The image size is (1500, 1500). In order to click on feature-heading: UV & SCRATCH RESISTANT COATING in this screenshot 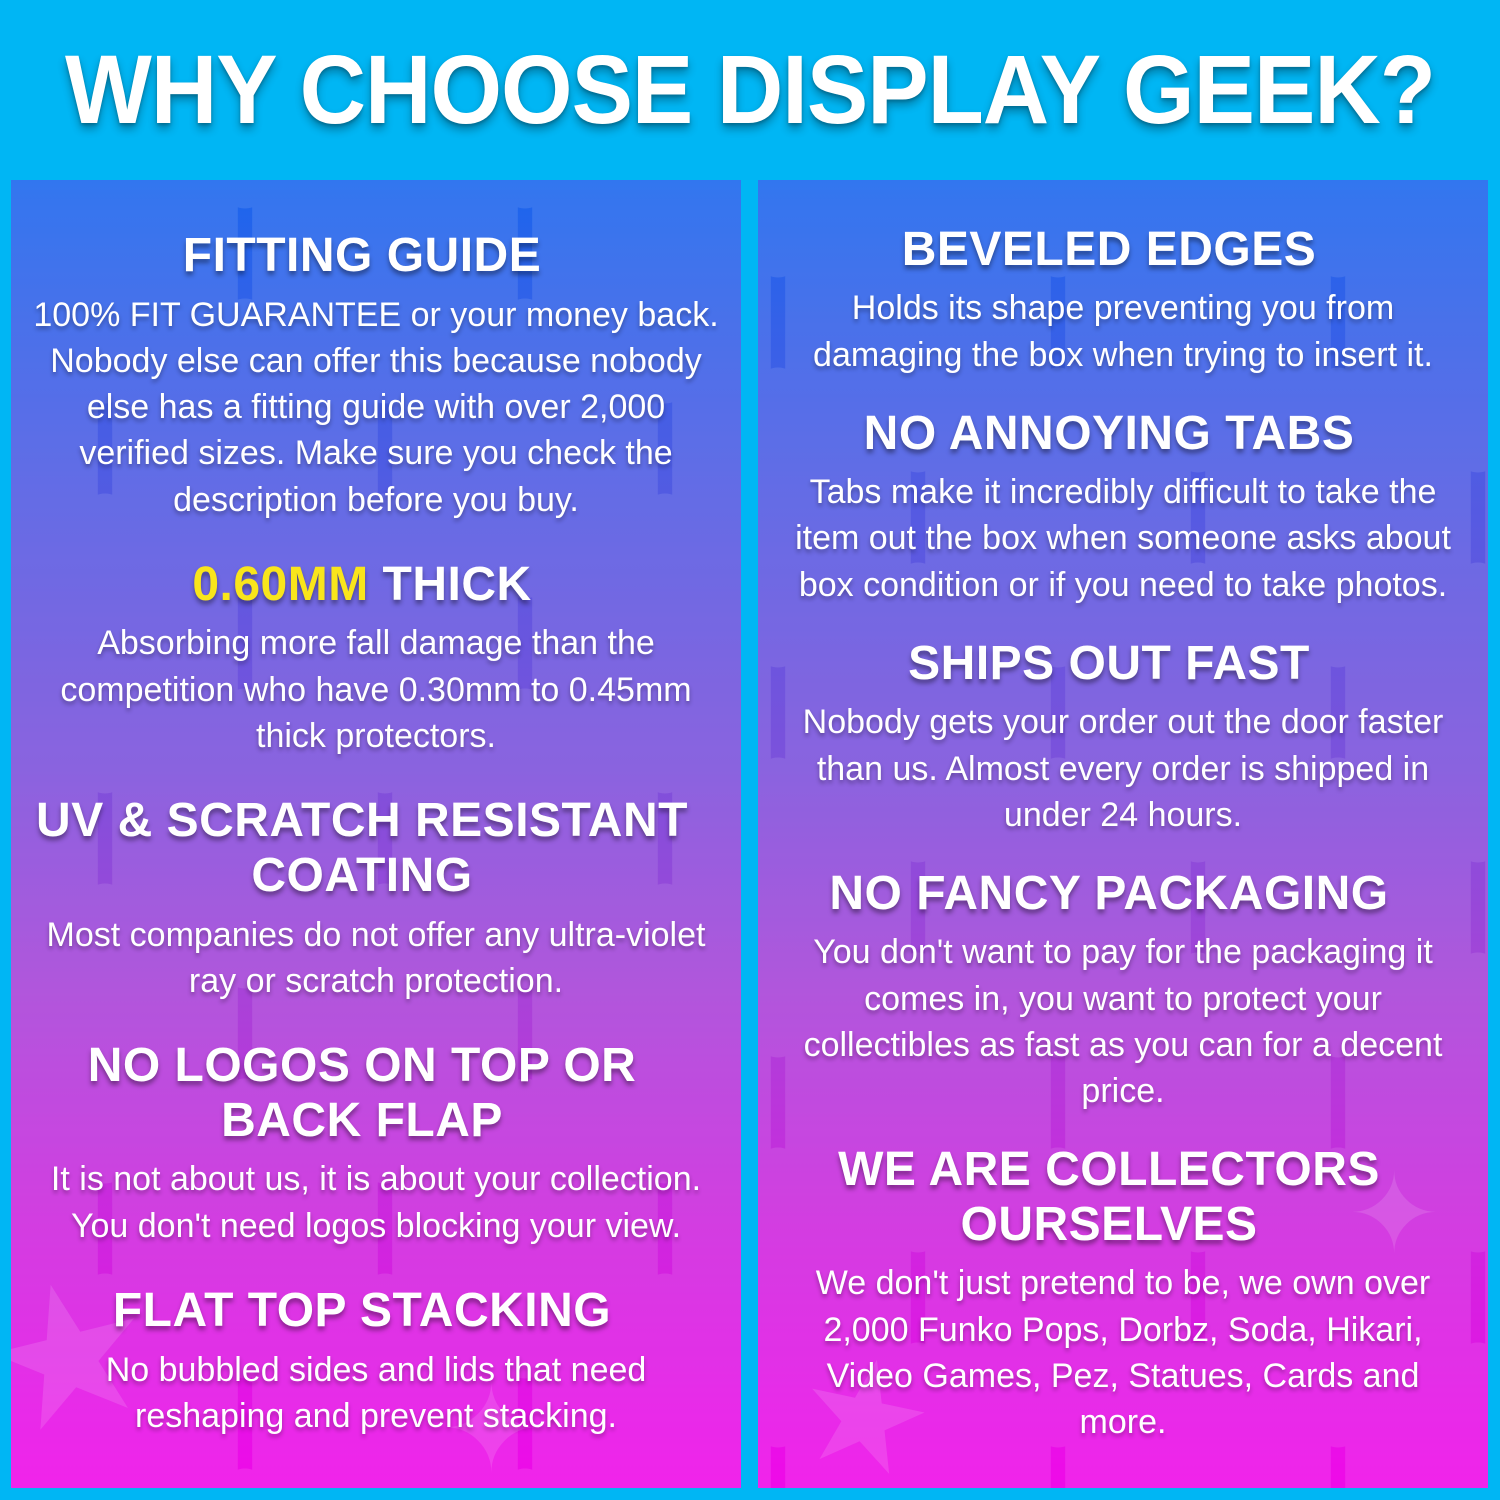, I will do `click(362, 848)`.